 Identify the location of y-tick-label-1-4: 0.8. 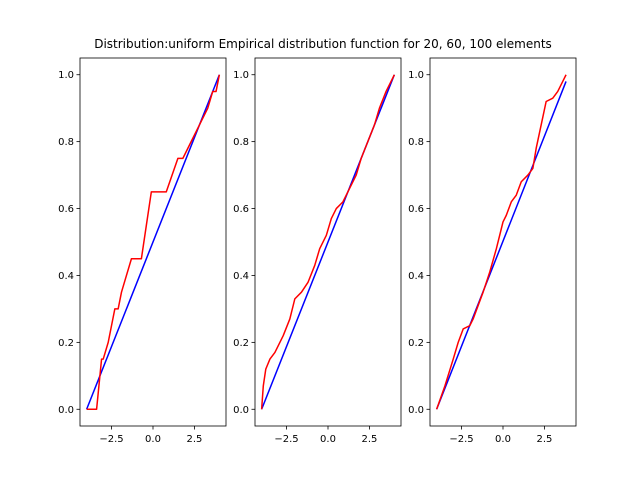
(66, 142).